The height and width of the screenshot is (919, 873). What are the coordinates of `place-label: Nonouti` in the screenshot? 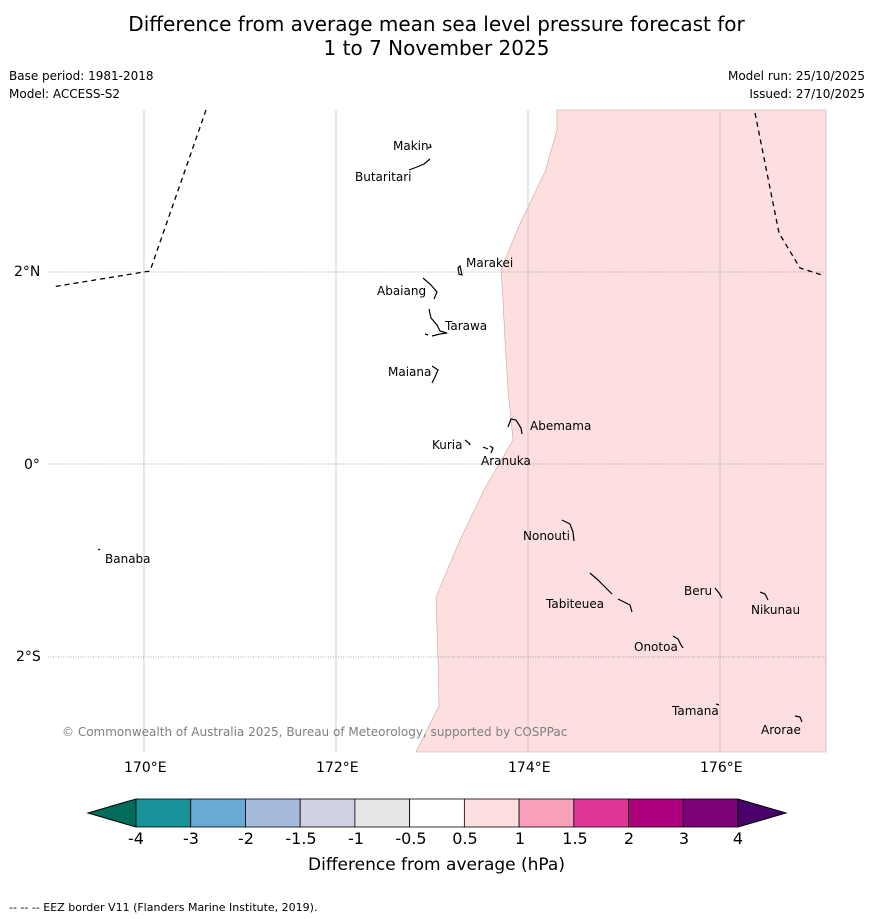 It's located at (546, 536).